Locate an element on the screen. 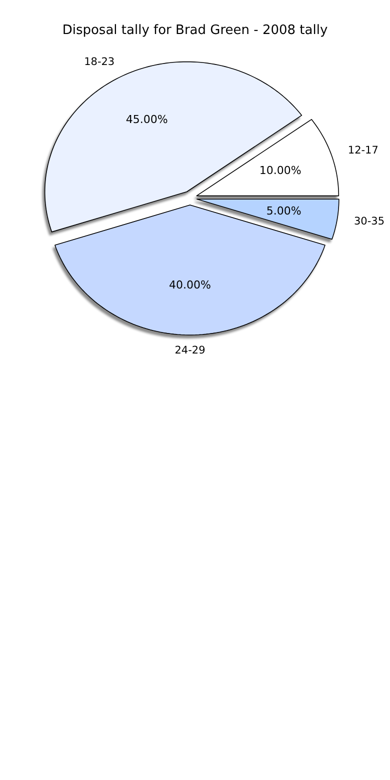  slice-label: 12-17 is located at coordinates (363, 150).